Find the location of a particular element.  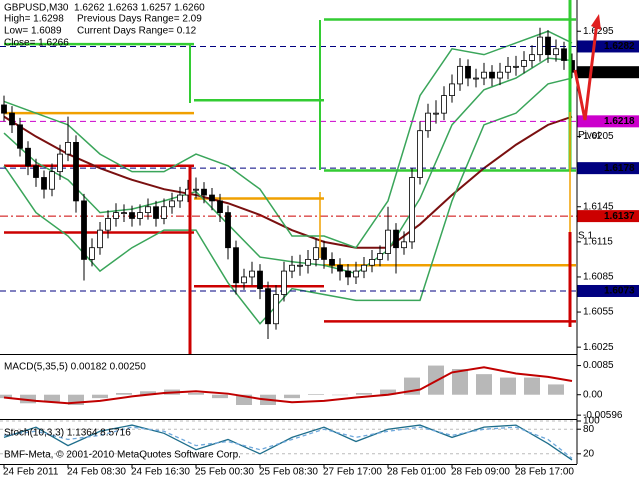

price-tag-label: 1.6137 is located at coordinates (619, 216).